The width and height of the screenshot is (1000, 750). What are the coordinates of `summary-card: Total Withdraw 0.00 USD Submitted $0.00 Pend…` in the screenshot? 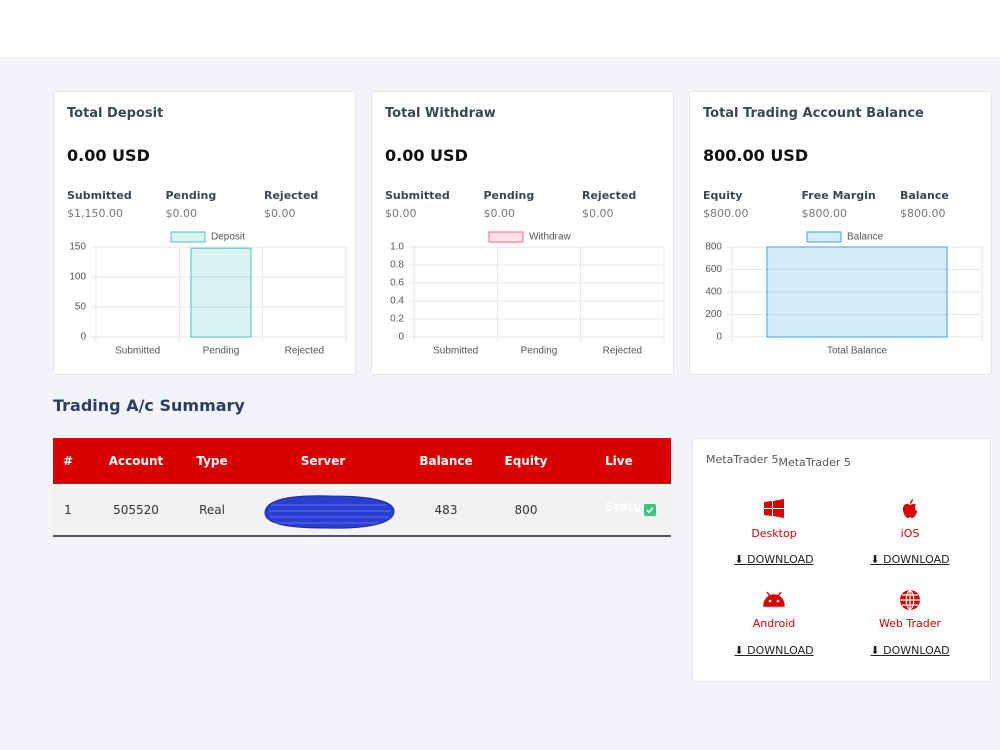 It's located at (522, 233).